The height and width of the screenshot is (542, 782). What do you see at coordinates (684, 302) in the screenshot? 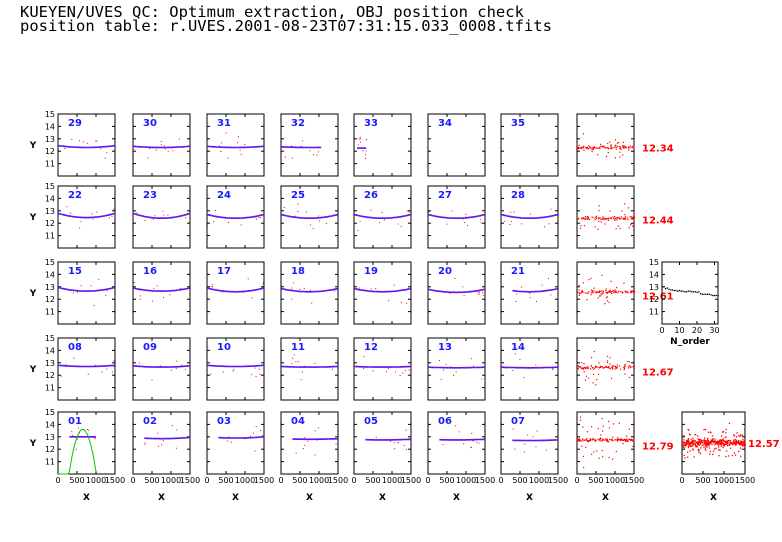
I see `n-order-panel: 11 12 13 14 15 0 10 20 30 N_order` at bounding box center [684, 302].